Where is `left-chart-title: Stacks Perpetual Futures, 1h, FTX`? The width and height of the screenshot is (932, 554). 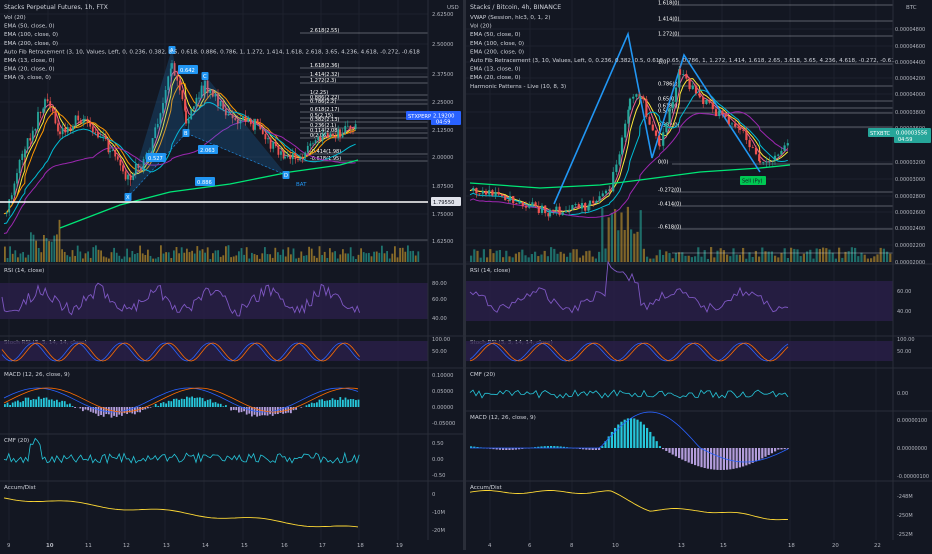
left-chart-title: Stacks Perpetual Futures, 1h, FTX is located at coordinates (56, 7).